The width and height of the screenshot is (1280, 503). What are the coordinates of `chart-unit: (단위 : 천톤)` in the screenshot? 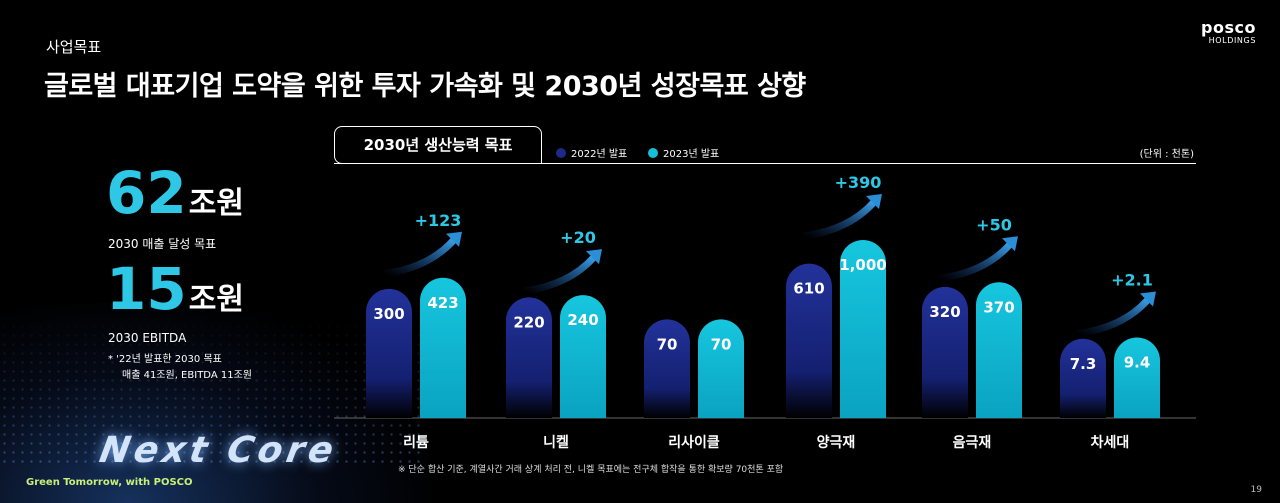 It's located at (1166, 154).